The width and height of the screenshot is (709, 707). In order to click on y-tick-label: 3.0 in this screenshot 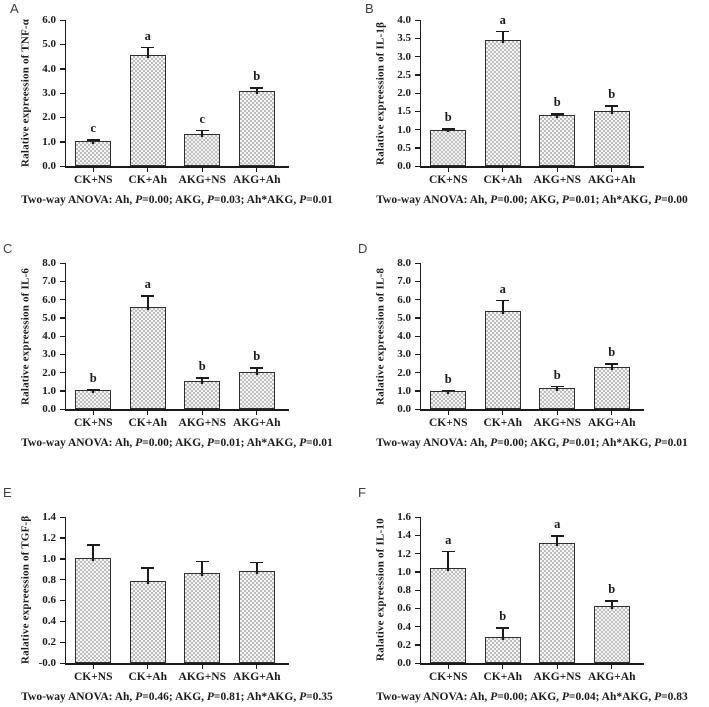, I will do `click(49, 354)`.